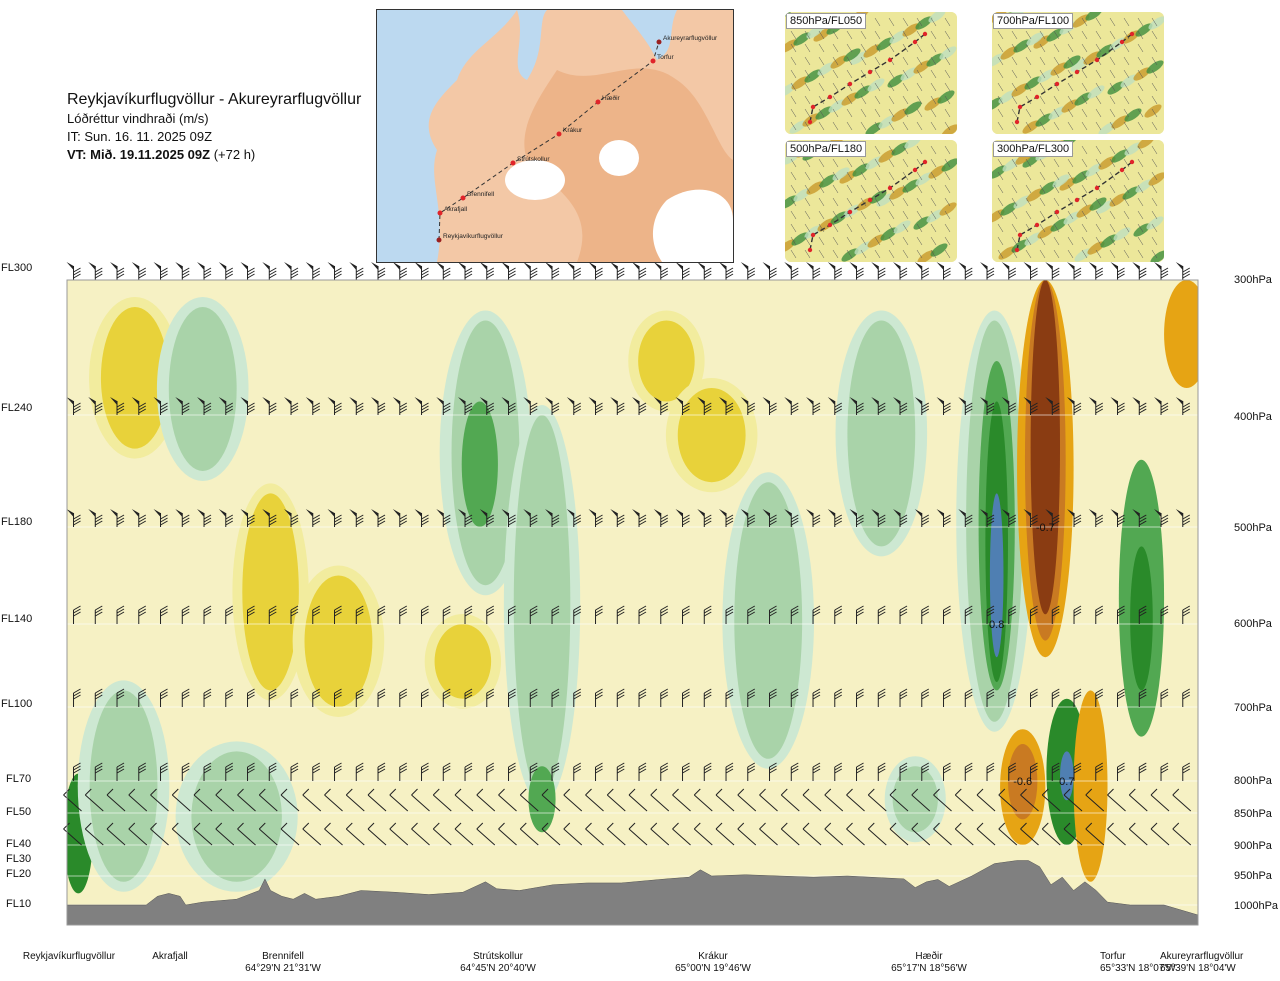 This screenshot has width=1280, height=981. I want to click on route-point-label: Reykjavíkurflugvöllur, so click(473, 236).